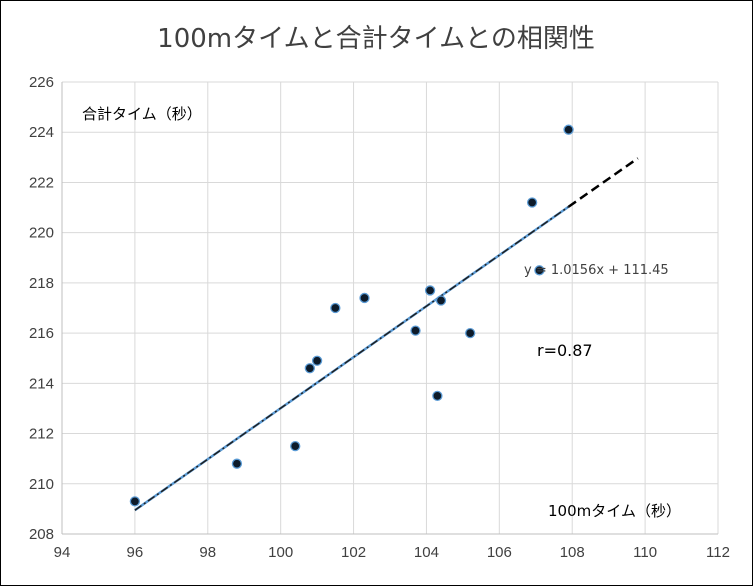 The height and width of the screenshot is (586, 753). I want to click on chart-title: 100mタイムと合計タイムとの相関性, so click(376, 39).